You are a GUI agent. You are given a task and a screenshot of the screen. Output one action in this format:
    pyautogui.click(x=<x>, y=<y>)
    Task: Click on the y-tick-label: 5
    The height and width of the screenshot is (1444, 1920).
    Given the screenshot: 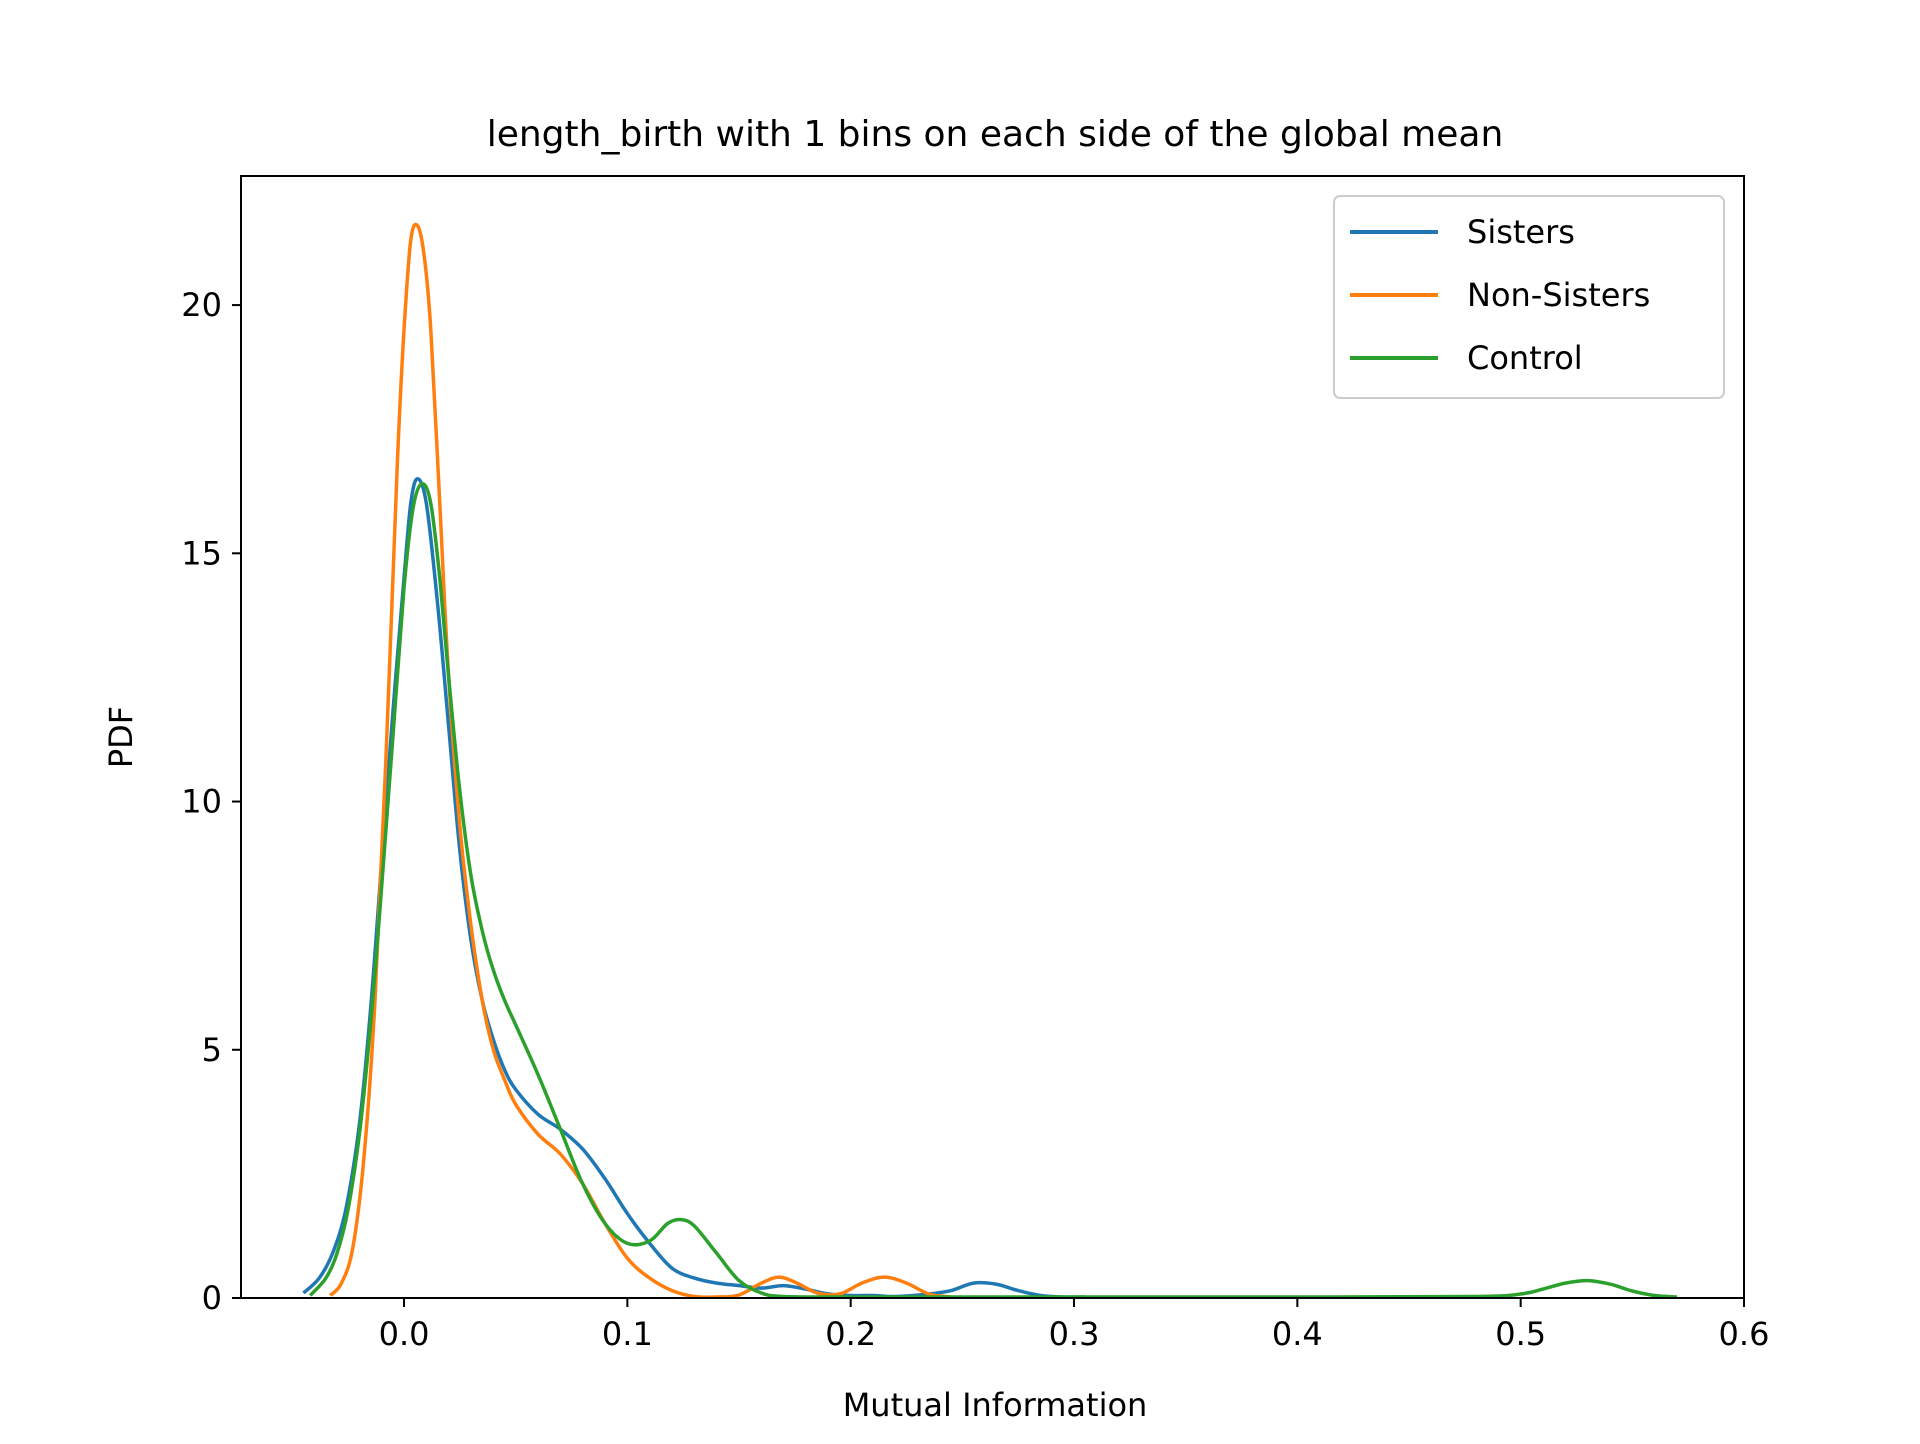 What is the action you would take?
    pyautogui.click(x=212, y=1050)
    